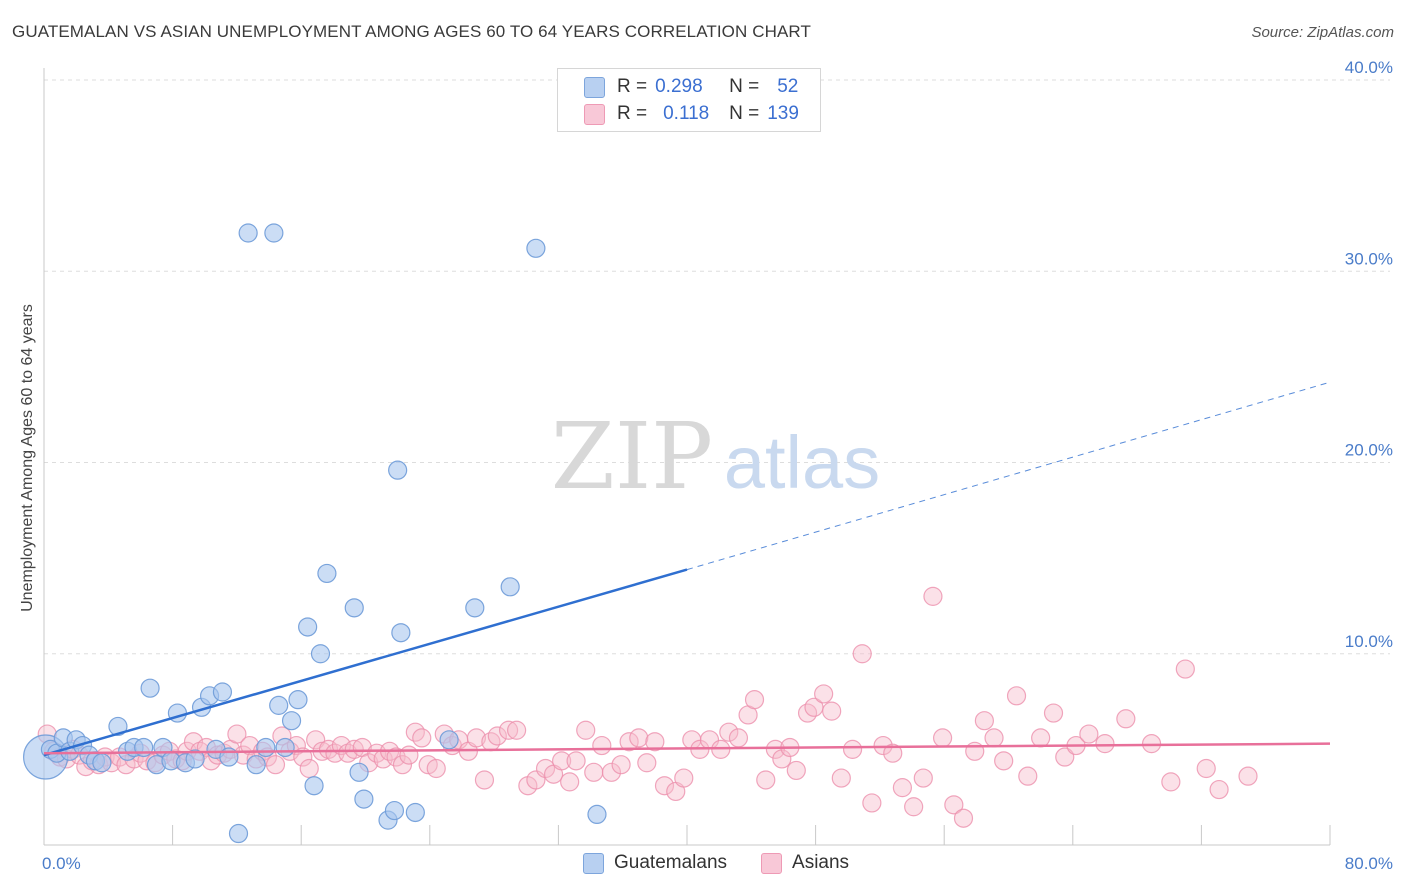  Describe the element at coordinates (1369, 863) in the screenshot. I see `x-tick-label: 80.0%` at that location.